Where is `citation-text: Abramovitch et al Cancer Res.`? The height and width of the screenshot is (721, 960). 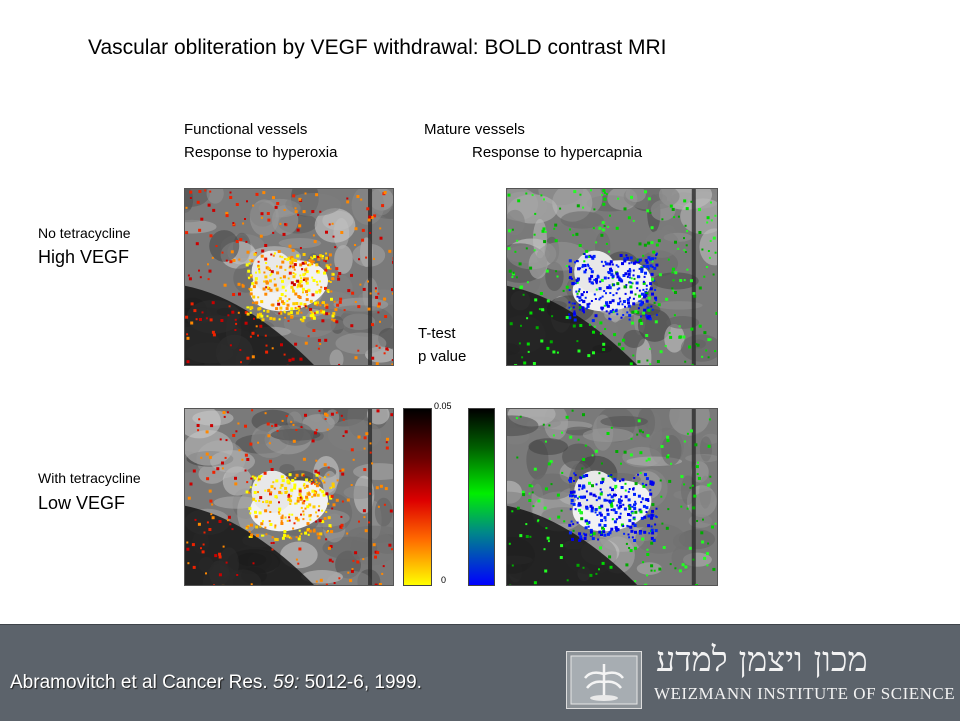
citation-text: Abramovitch et al Cancer Res. is located at coordinates (141, 682).